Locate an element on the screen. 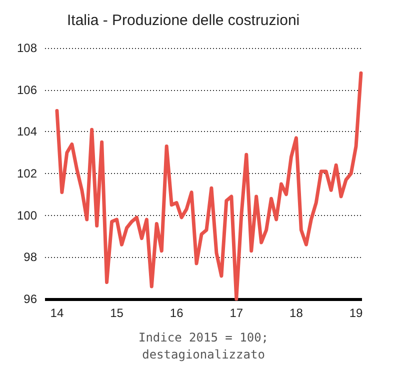 This screenshot has width=404, height=371. y-tick-label: 104 is located at coordinates (27, 131).